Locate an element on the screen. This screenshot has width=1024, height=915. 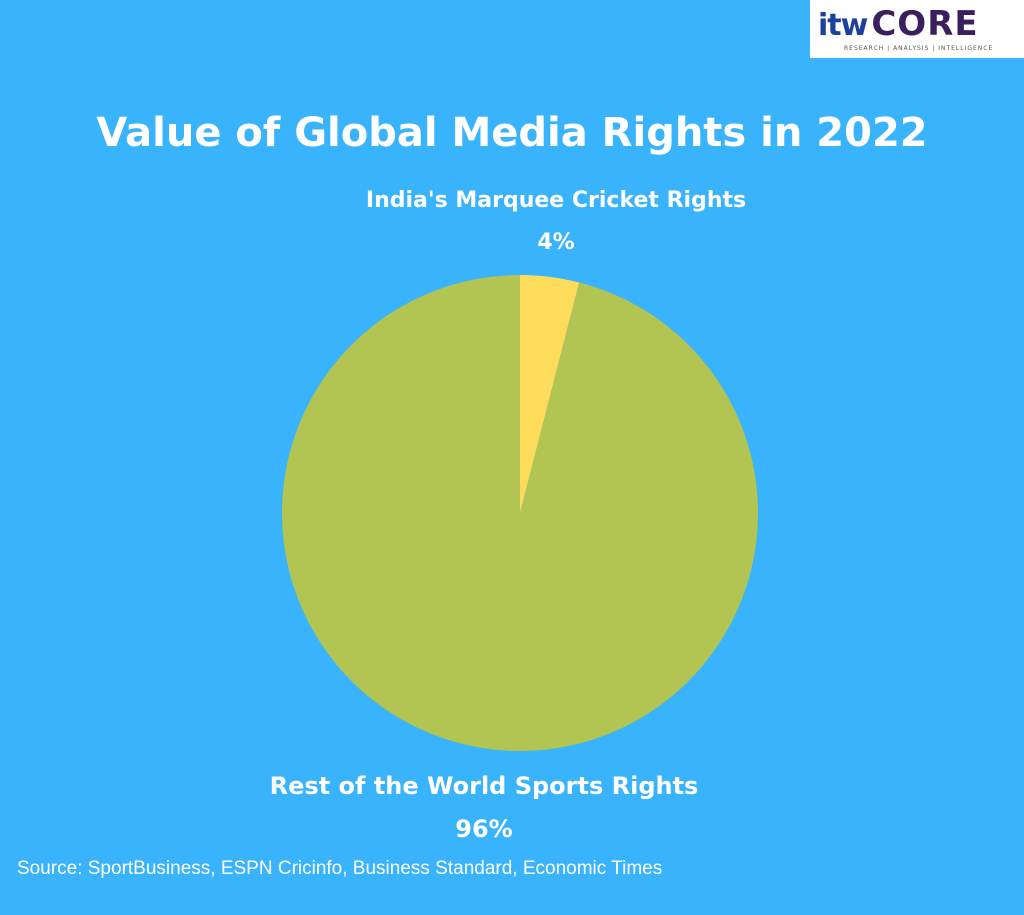
slice-value-cricket: 4% is located at coordinates (555, 242).